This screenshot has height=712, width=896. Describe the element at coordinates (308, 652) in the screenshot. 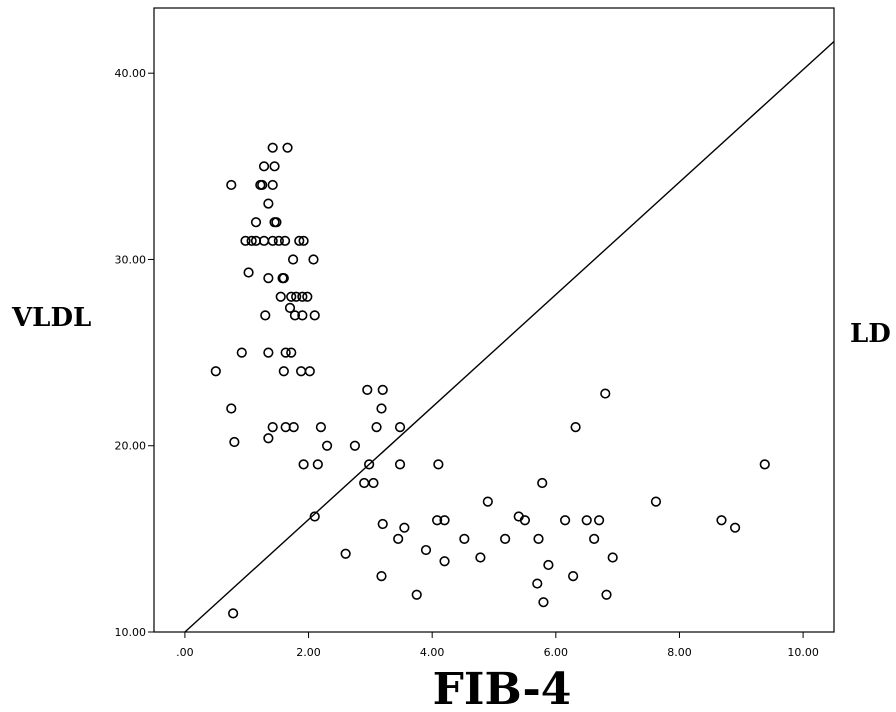

I see `x-tick-label: 2.00` at that location.